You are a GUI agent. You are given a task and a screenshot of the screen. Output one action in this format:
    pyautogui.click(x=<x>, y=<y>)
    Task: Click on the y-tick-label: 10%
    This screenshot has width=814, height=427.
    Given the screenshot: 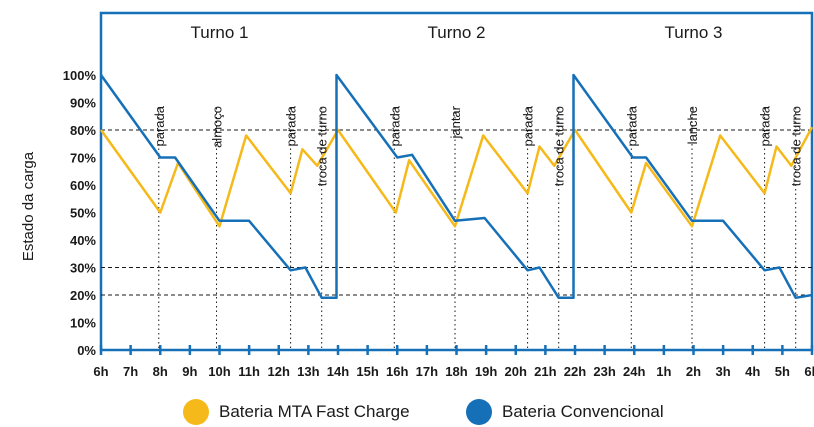 What is the action you would take?
    pyautogui.click(x=83, y=323)
    